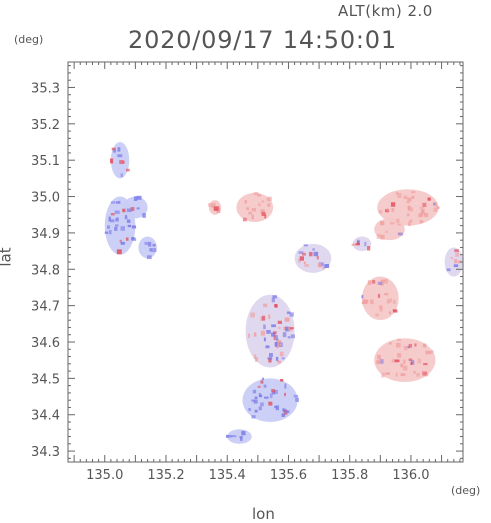  I want to click on timestamp-title: 2020/09/17 14:50:01, so click(262, 40).